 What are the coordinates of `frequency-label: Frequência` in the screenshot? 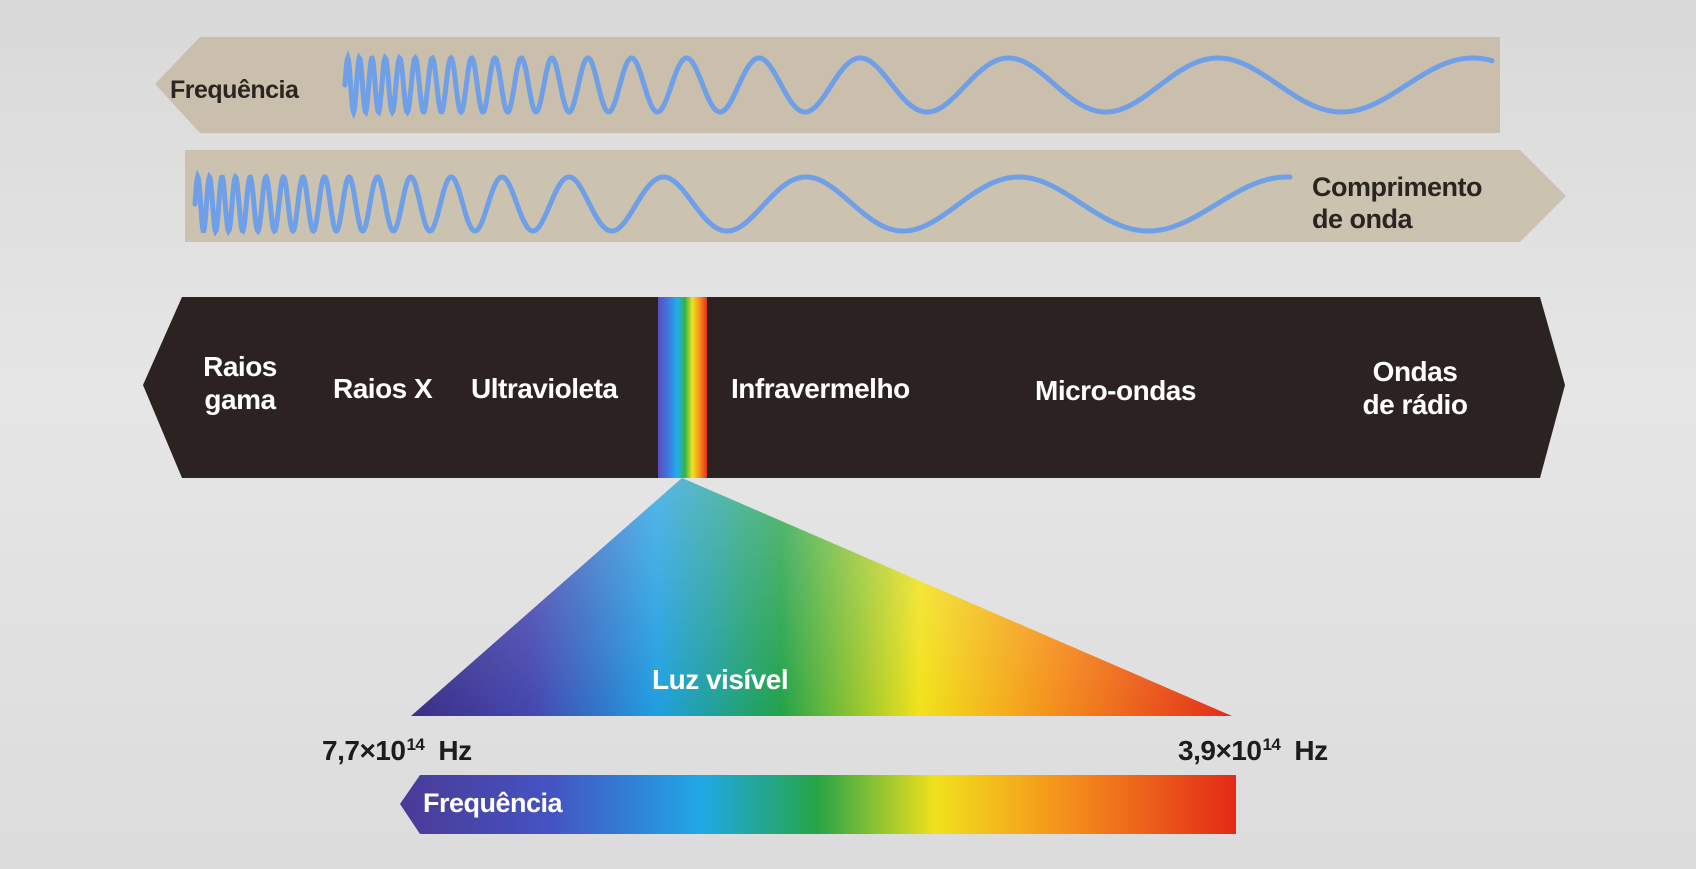 It's located at (234, 90).